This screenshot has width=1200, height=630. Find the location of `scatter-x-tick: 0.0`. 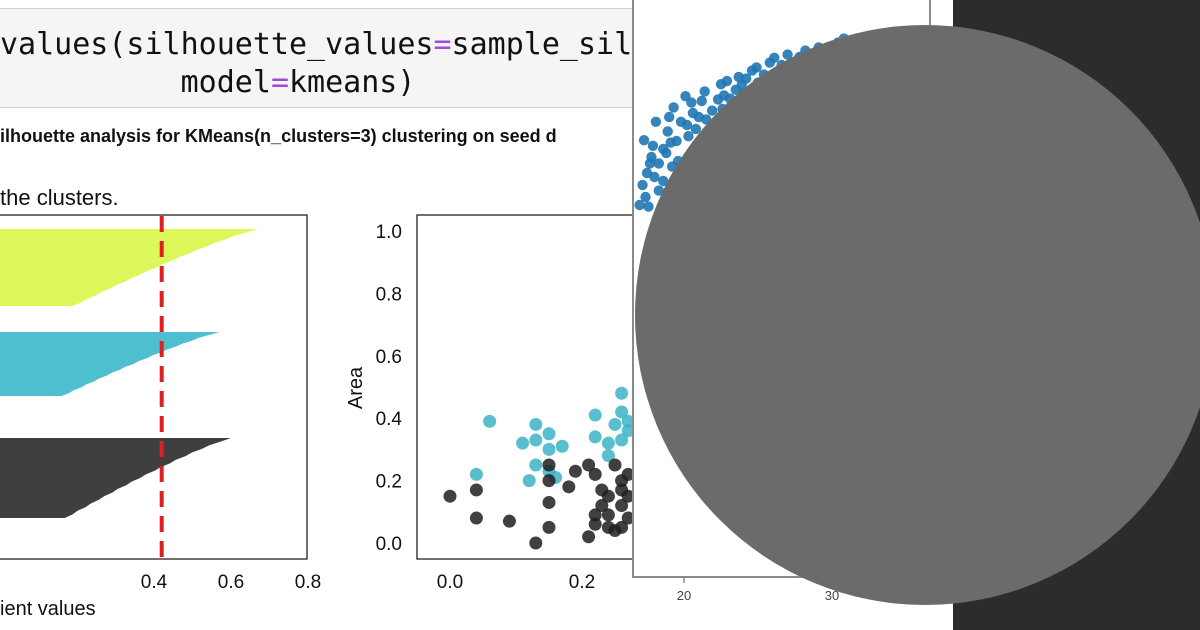

scatter-x-tick: 0.0 is located at coordinates (450, 582).